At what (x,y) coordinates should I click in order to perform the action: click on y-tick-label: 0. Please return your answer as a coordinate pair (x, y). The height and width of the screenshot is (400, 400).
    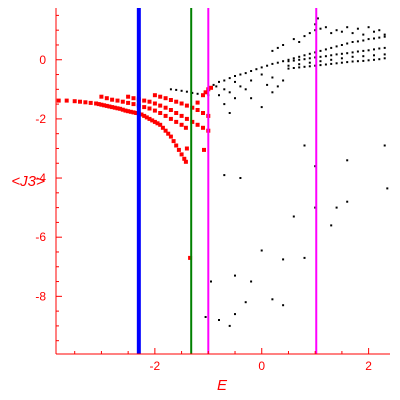
    Looking at the image, I should click on (42, 60).